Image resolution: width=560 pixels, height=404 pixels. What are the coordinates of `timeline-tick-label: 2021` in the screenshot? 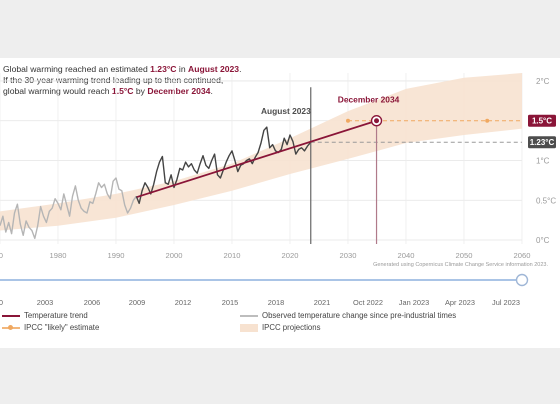 It's located at (322, 302).